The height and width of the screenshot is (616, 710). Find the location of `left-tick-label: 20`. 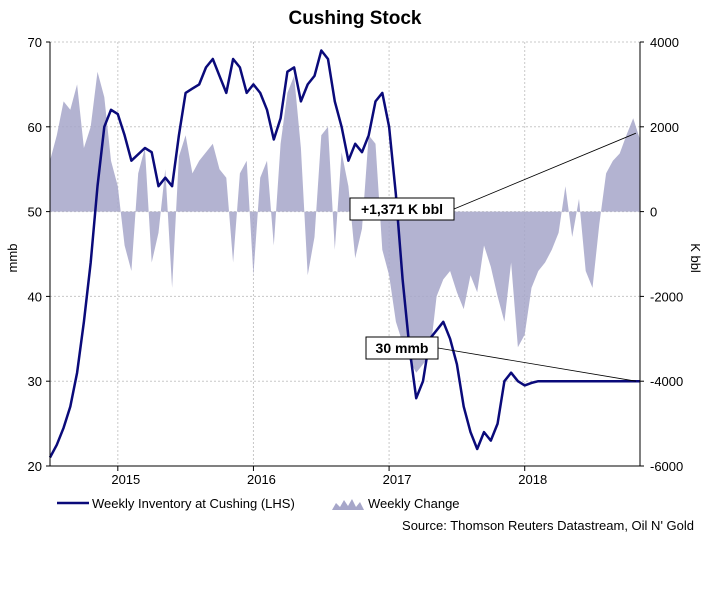

left-tick-label: 20 is located at coordinates (35, 466).